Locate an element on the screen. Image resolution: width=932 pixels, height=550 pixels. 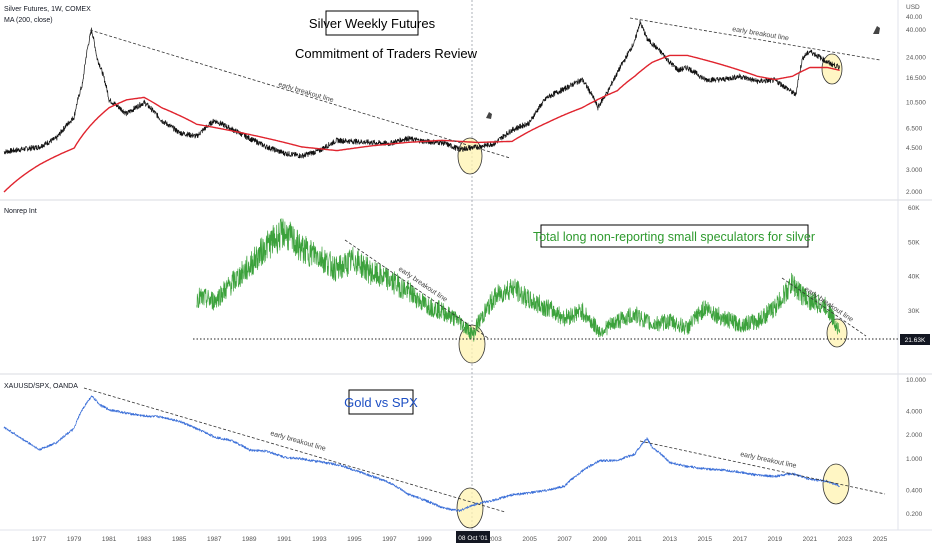
current-value-badge is located at coordinates (915, 339).